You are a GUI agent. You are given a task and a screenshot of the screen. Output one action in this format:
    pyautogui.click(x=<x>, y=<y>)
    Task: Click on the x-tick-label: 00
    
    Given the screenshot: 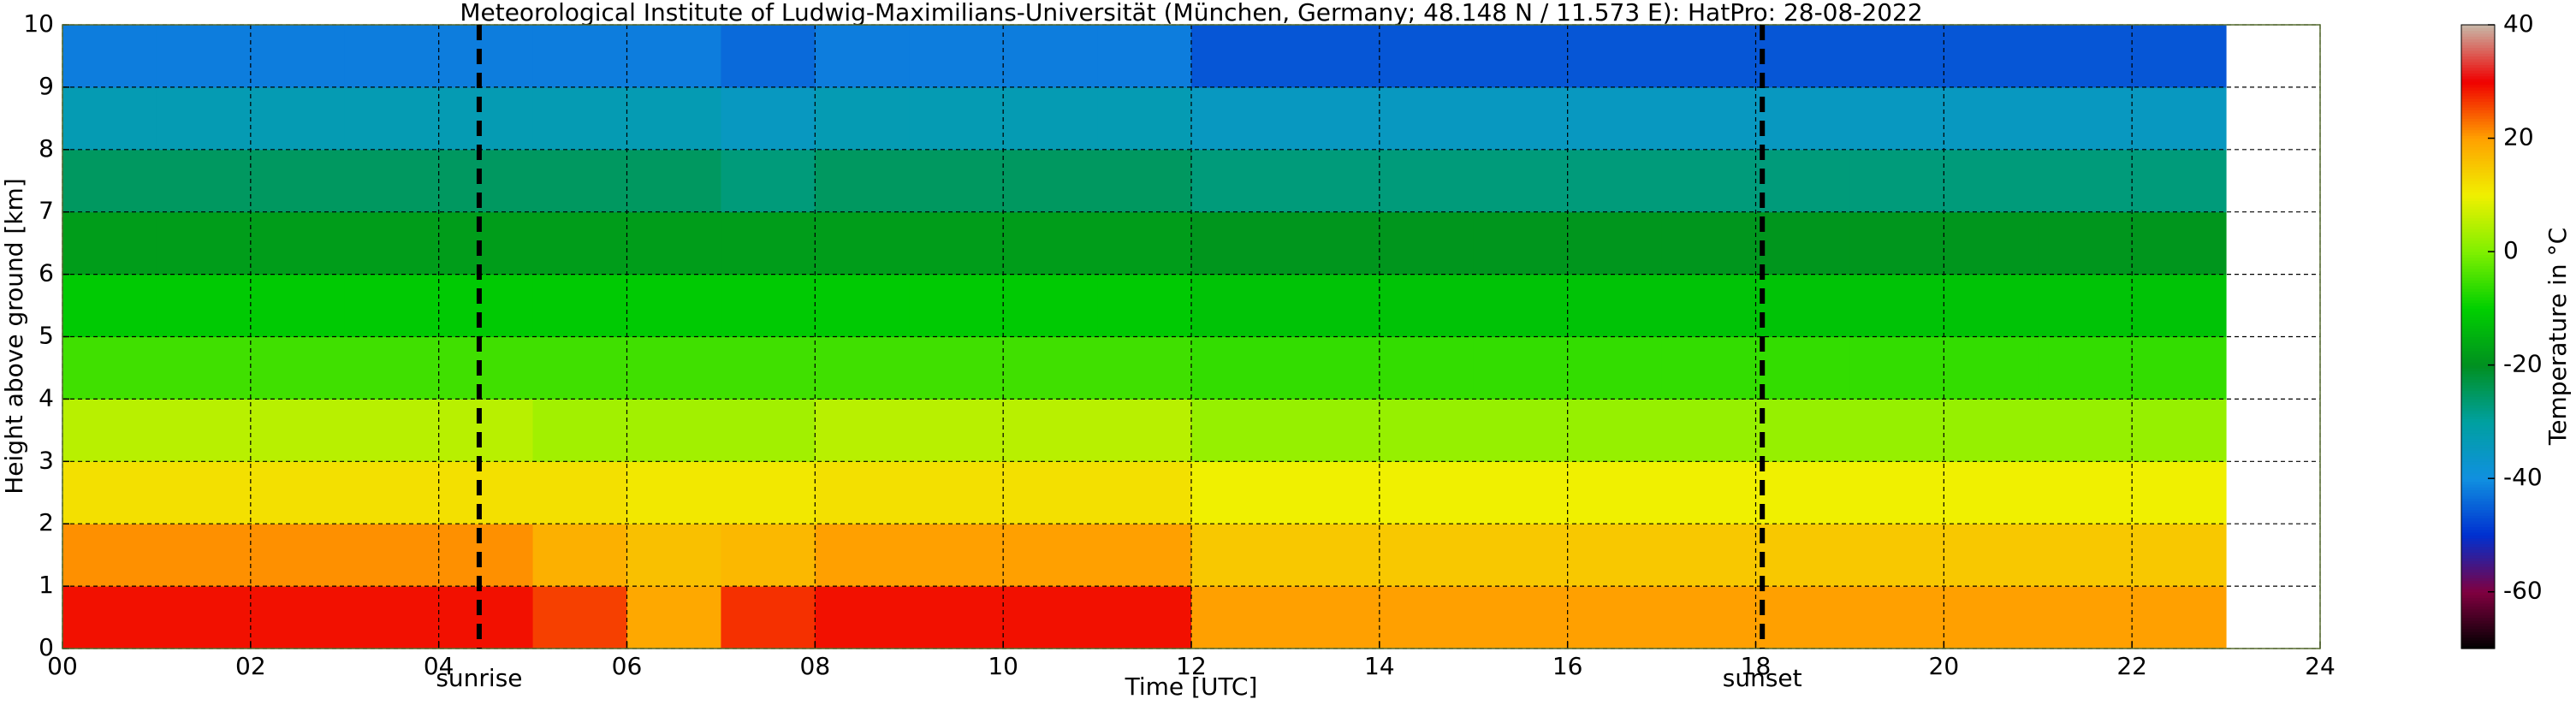 What is the action you would take?
    pyautogui.click(x=62, y=666)
    